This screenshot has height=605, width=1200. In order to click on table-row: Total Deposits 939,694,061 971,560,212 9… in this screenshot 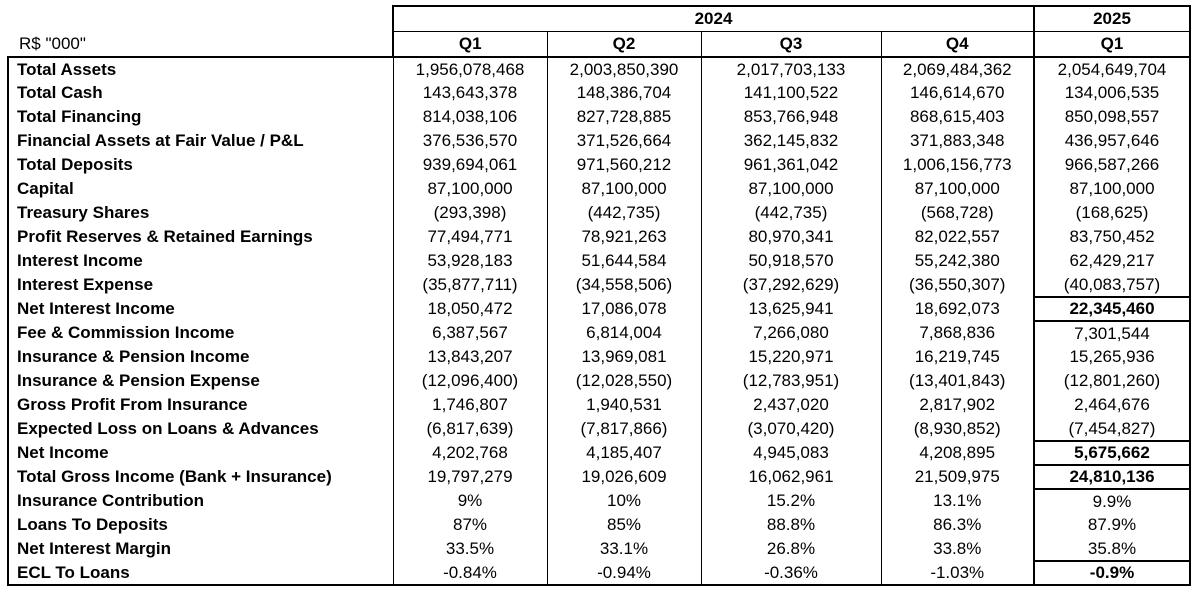, I will do `click(599, 165)`.